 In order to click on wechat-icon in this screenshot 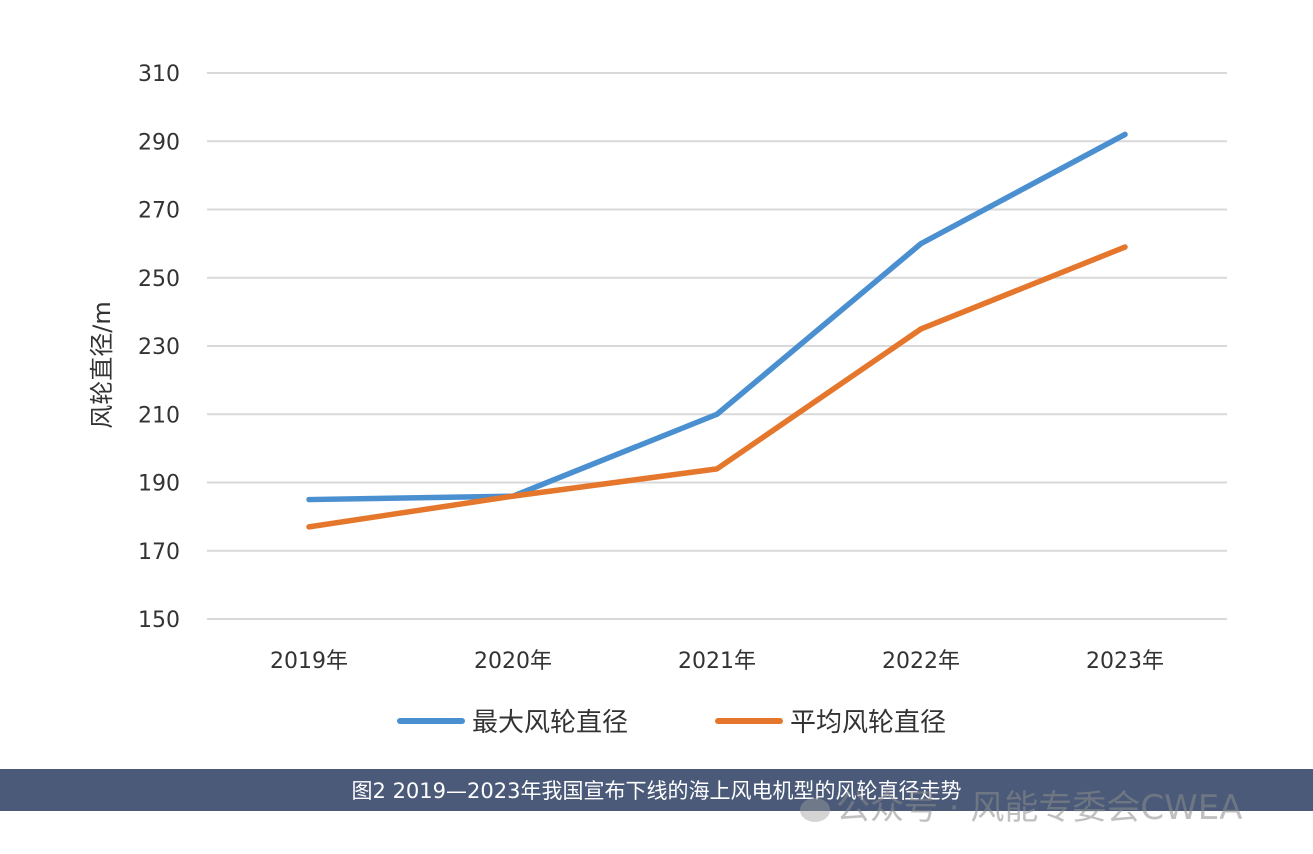, I will do `click(815, 809)`.